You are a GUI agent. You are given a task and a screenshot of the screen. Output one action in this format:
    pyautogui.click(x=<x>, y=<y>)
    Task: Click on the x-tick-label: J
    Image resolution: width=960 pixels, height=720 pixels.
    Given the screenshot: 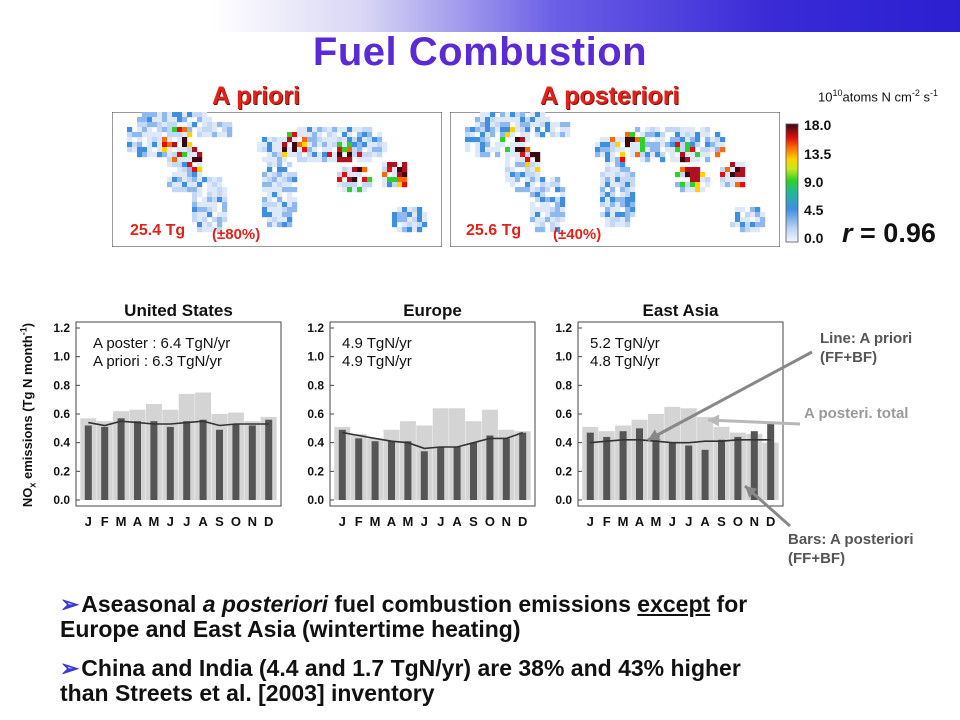 What is the action you would take?
    pyautogui.click(x=688, y=521)
    